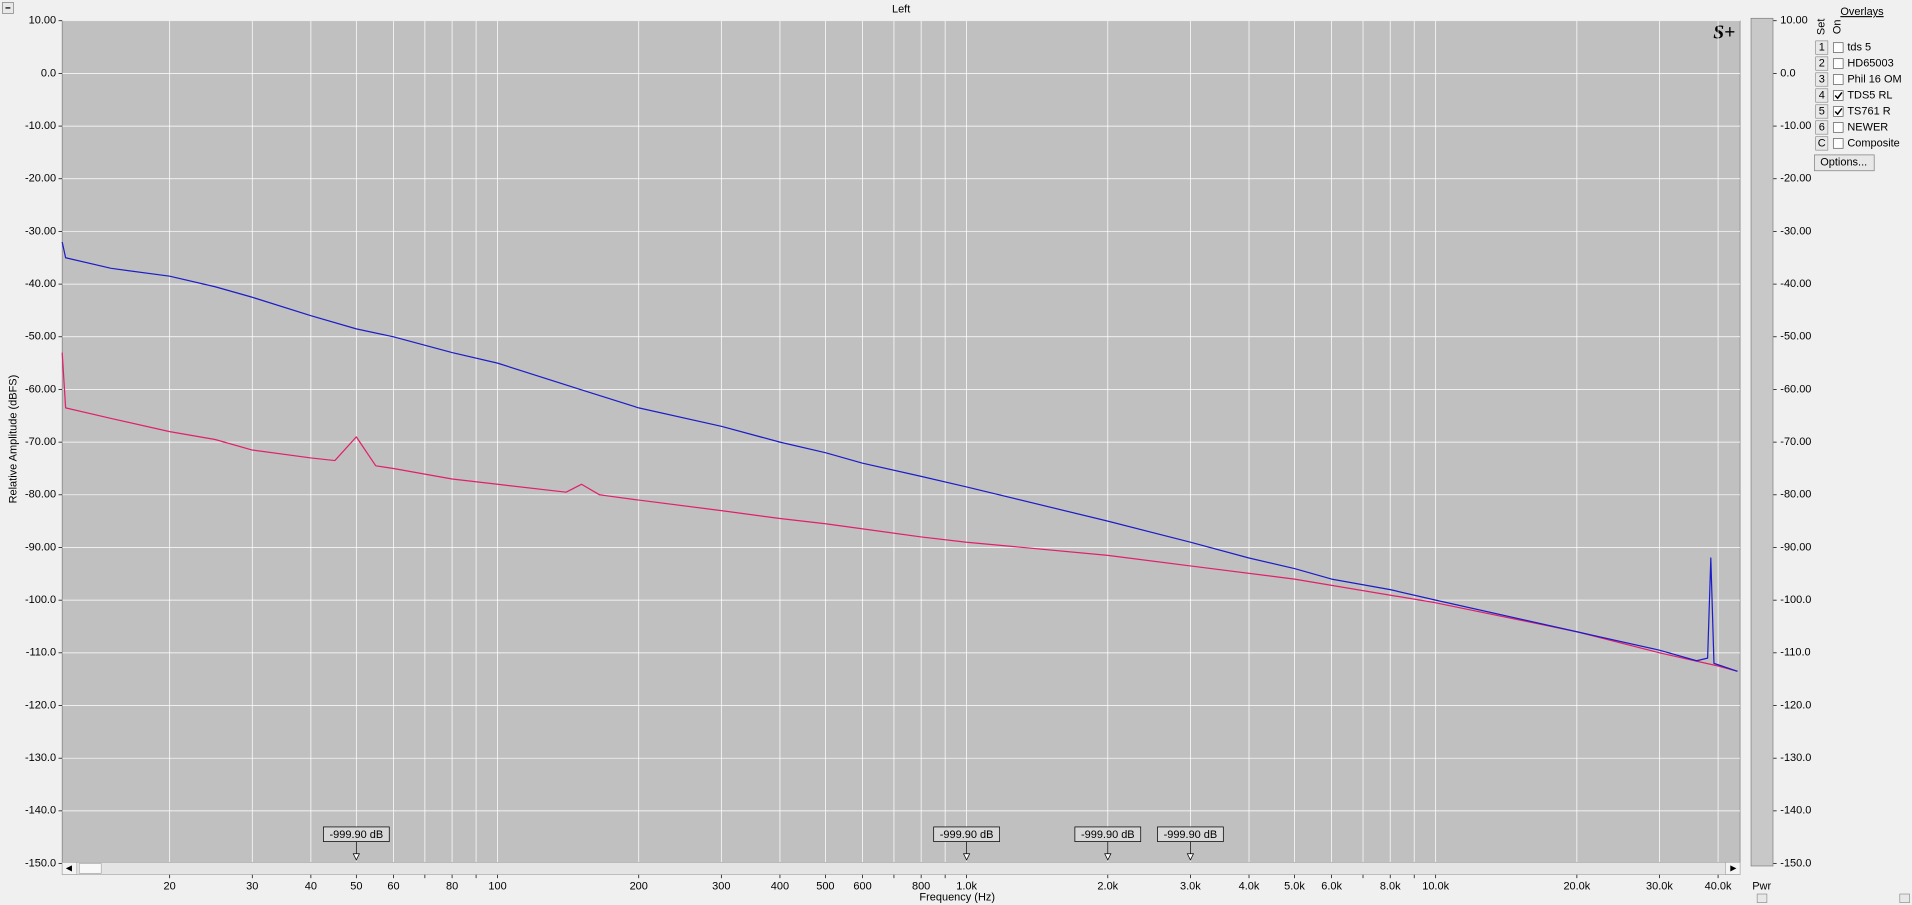 The image size is (1912, 905). What do you see at coordinates (393, 887) in the screenshot?
I see `x-tick-label: 60` at bounding box center [393, 887].